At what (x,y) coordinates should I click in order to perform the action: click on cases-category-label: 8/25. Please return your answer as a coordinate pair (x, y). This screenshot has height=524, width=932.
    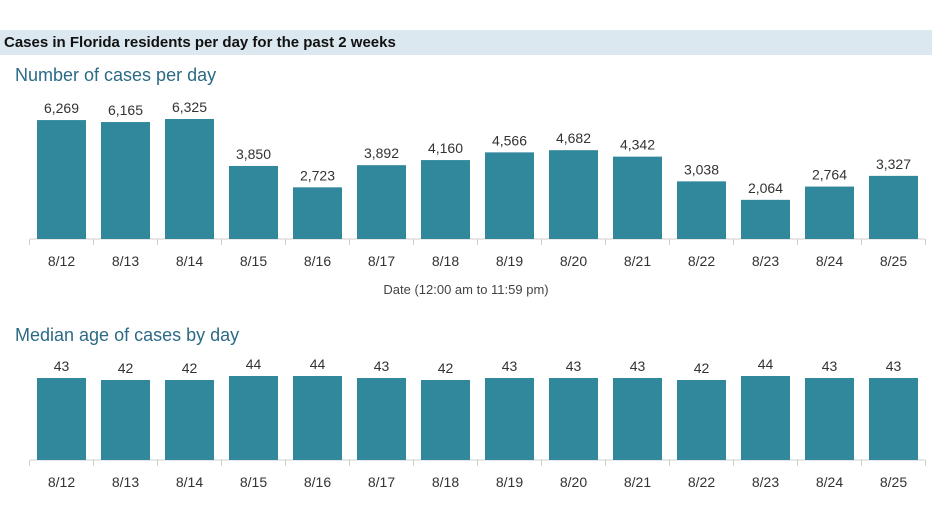
    Looking at the image, I should click on (893, 261).